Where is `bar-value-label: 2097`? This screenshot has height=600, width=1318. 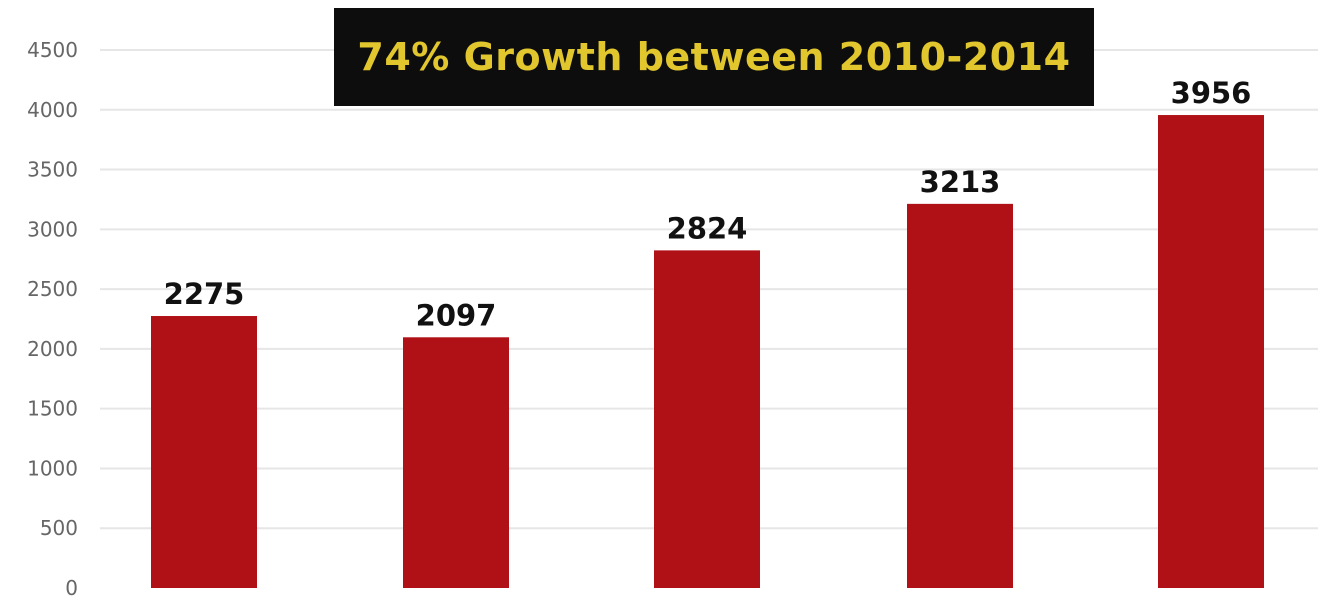 bar-value-label: 2097 is located at coordinates (456, 315).